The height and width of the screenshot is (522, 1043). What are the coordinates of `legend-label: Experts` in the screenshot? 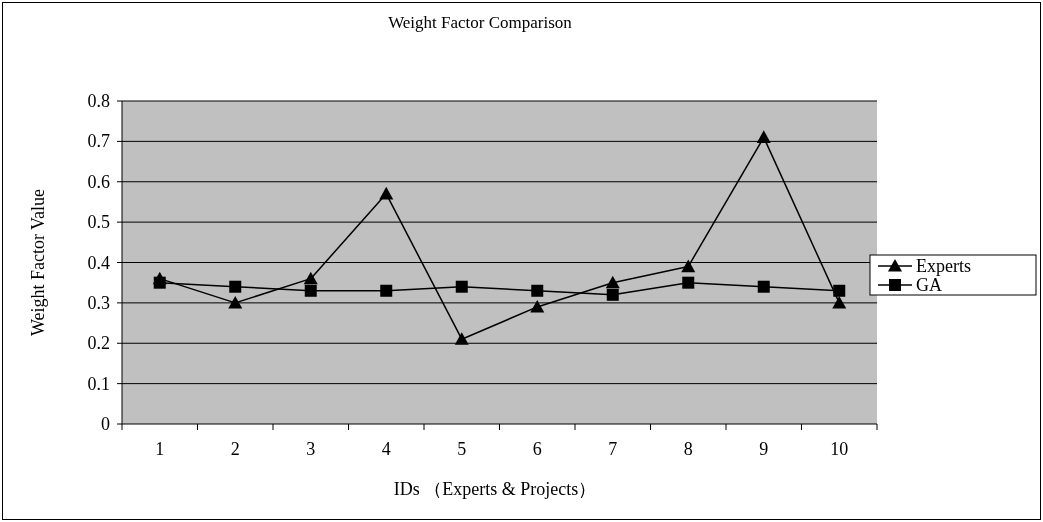 It's located at (943, 266).